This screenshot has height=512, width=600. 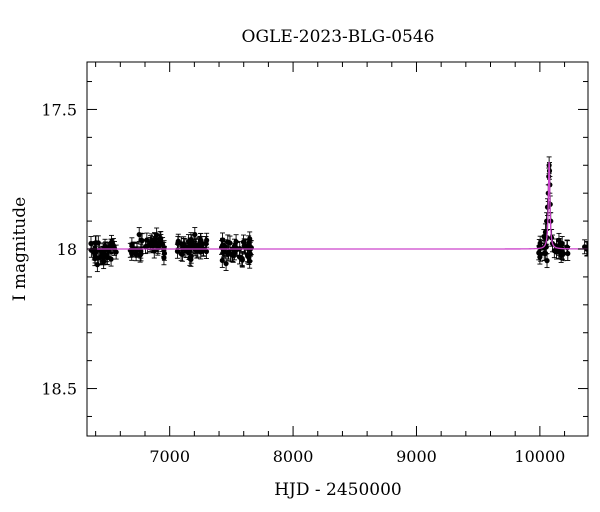 What do you see at coordinates (59, 109) in the screenshot?
I see `y-tick-label: 17.5` at bounding box center [59, 109].